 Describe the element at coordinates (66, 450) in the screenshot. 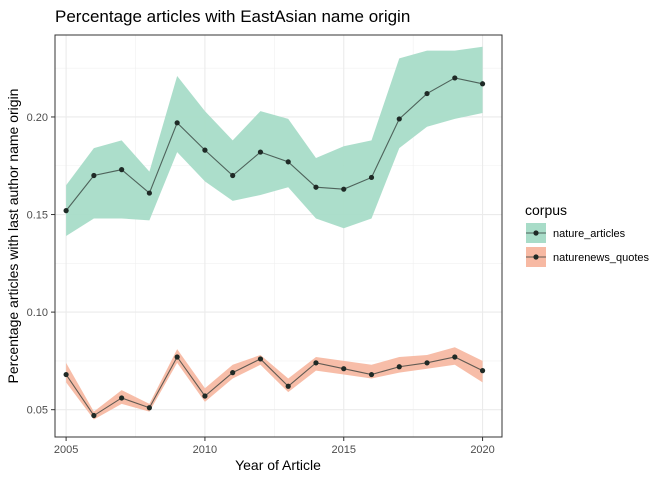

I see `x-tick-label: 2005` at that location.